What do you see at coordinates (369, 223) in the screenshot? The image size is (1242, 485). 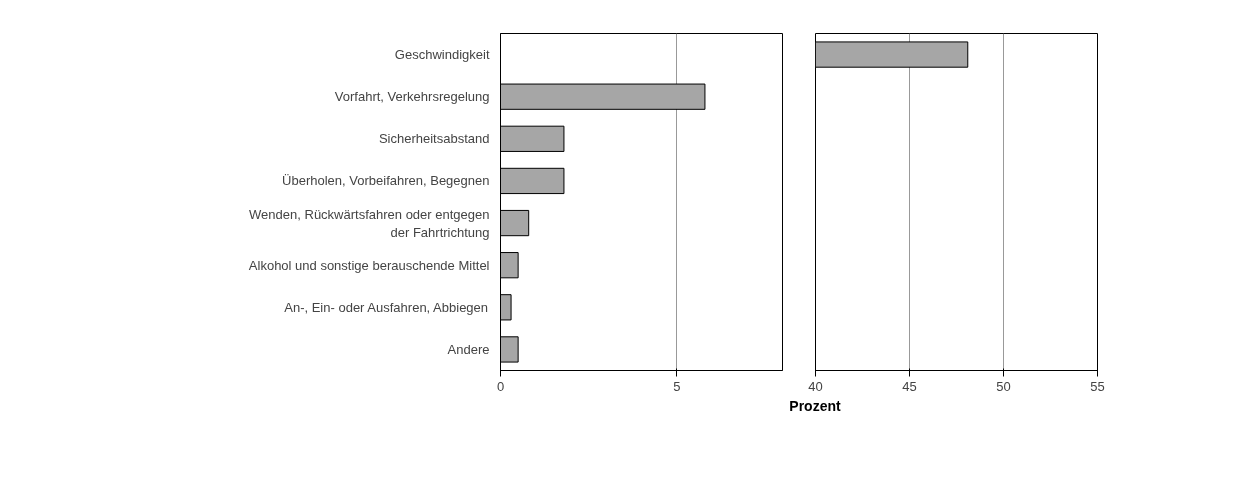 I see `y-tick-label: Wenden, Rückwärtsfahren oder entgegen der Fahrtrichtung` at bounding box center [369, 223].